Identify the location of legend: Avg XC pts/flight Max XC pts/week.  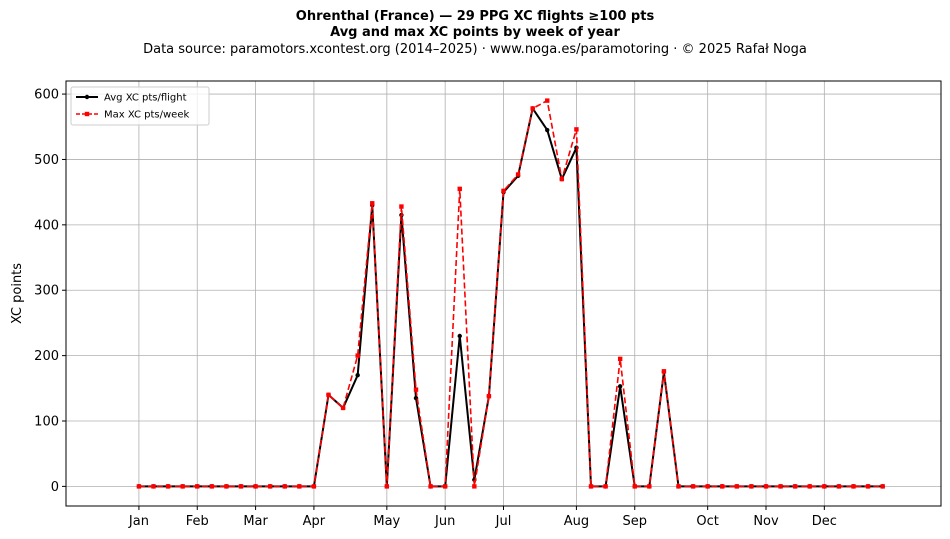
(140, 106).